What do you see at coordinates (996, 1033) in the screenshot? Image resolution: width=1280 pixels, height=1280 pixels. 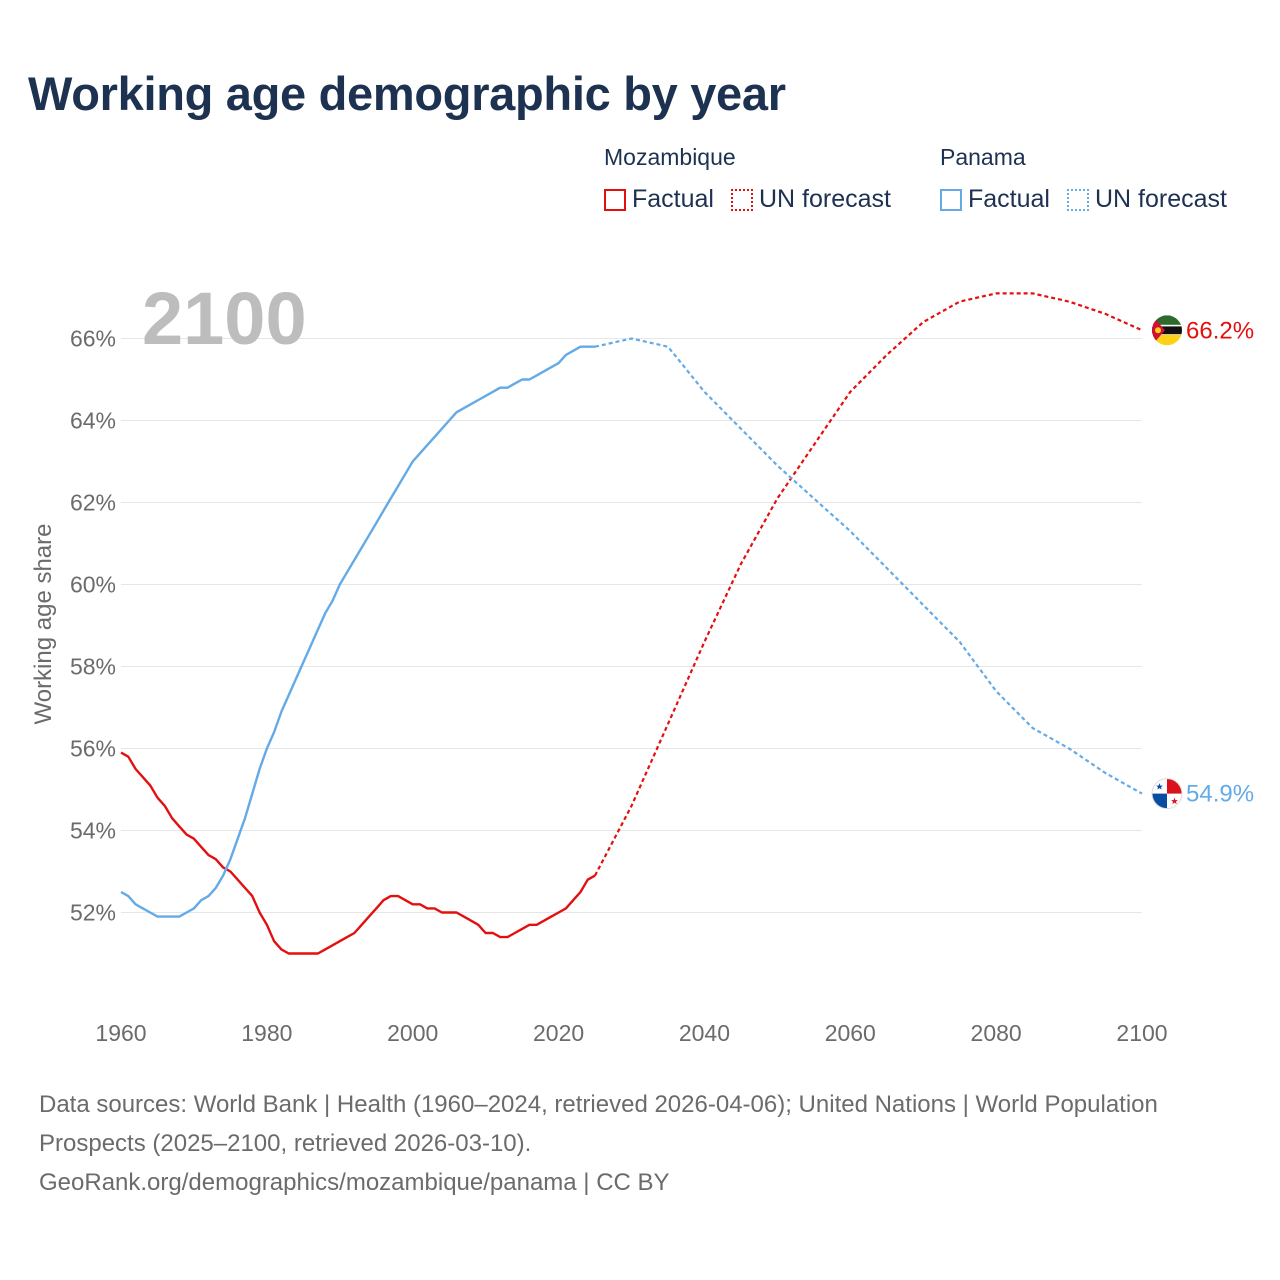 I see `x-tick-label: 2080` at bounding box center [996, 1033].